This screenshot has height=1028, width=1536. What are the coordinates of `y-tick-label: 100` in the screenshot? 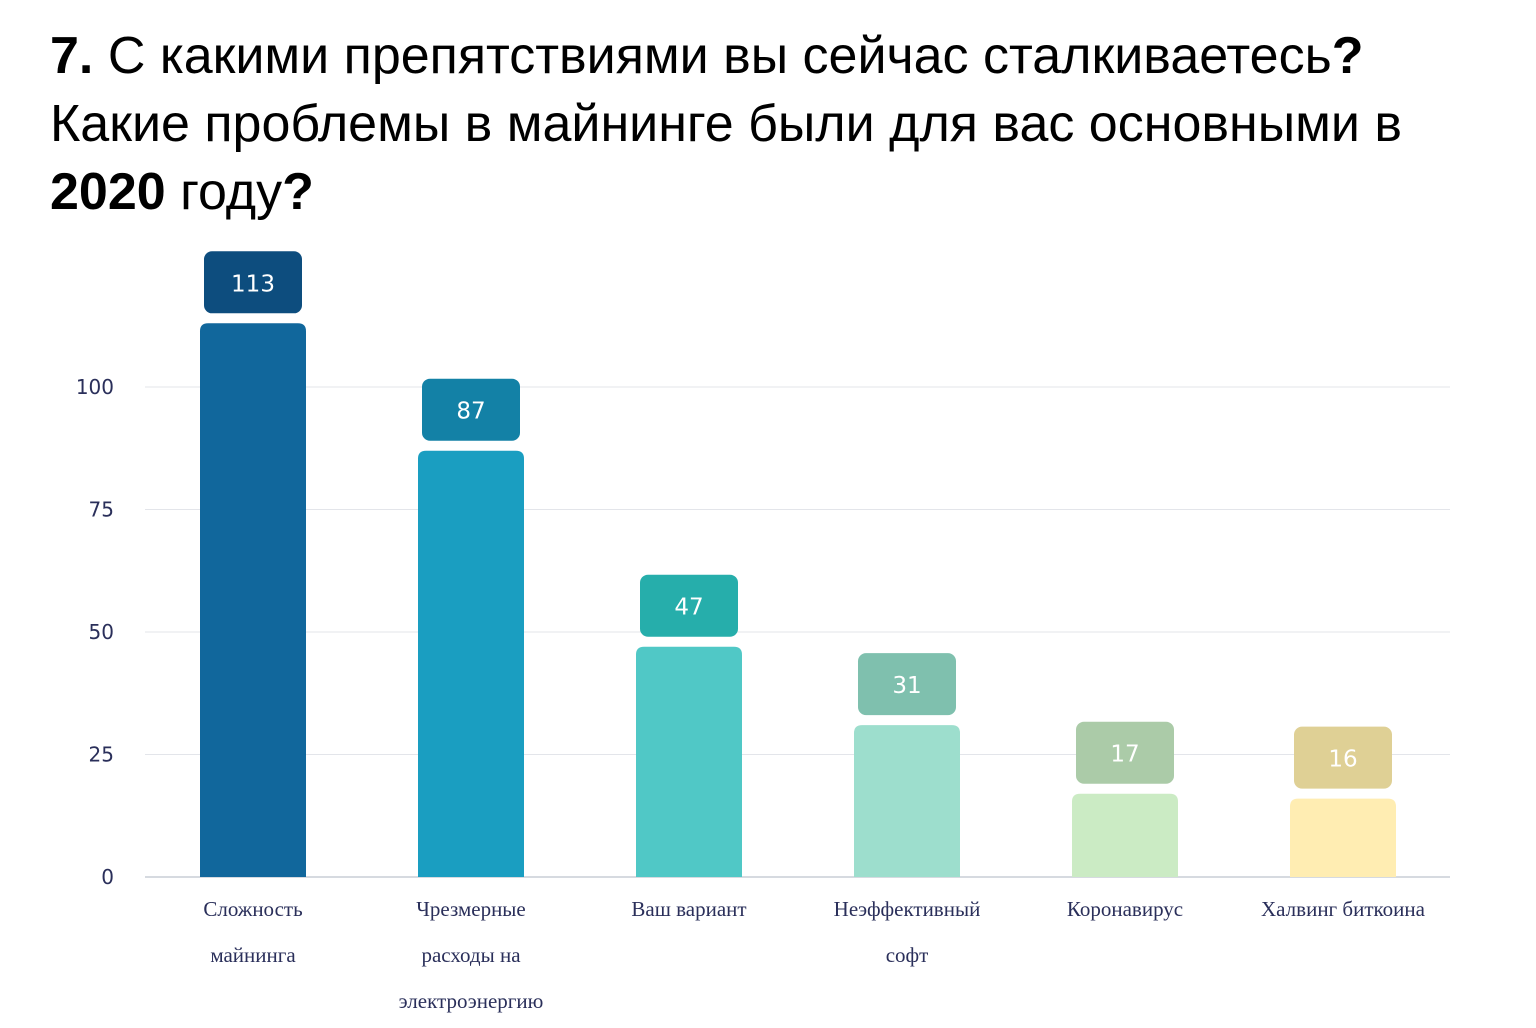 It's located at (95, 387).